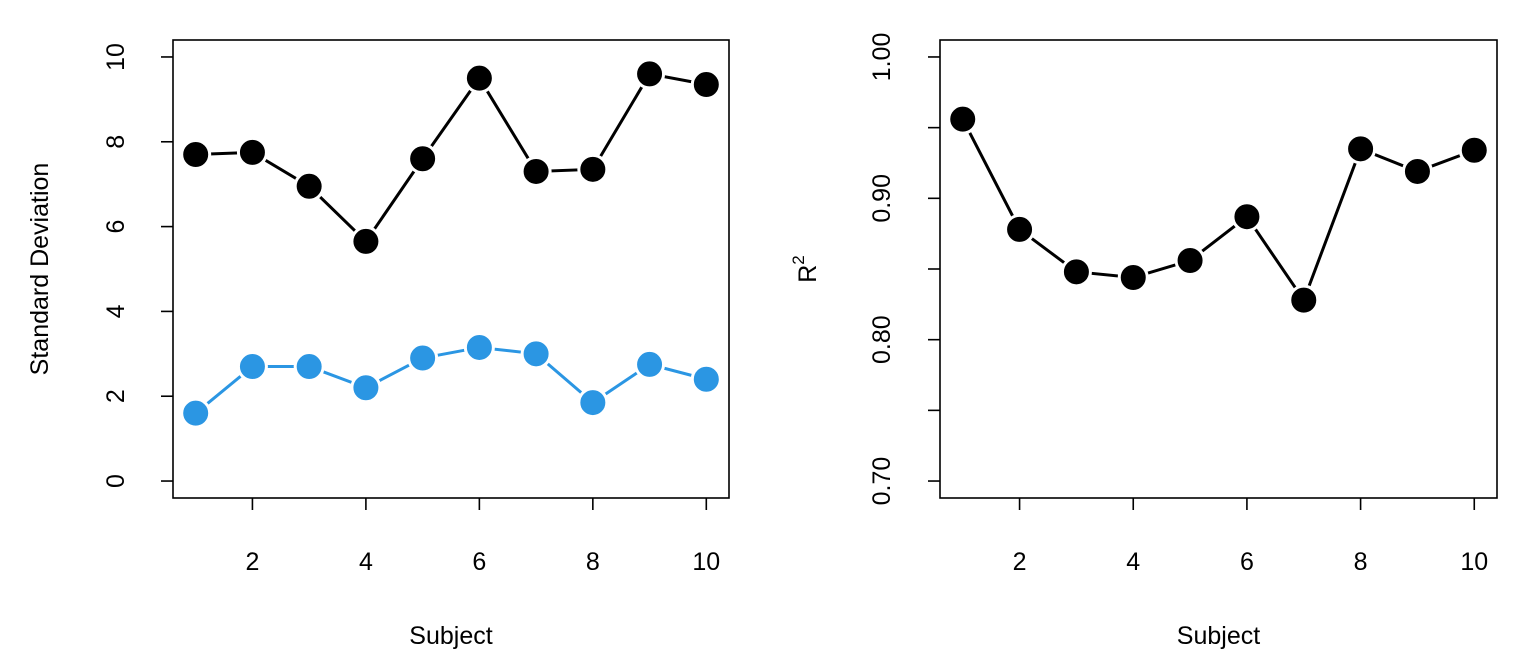  I want to click on y-tick-label: 2, so click(116, 396).